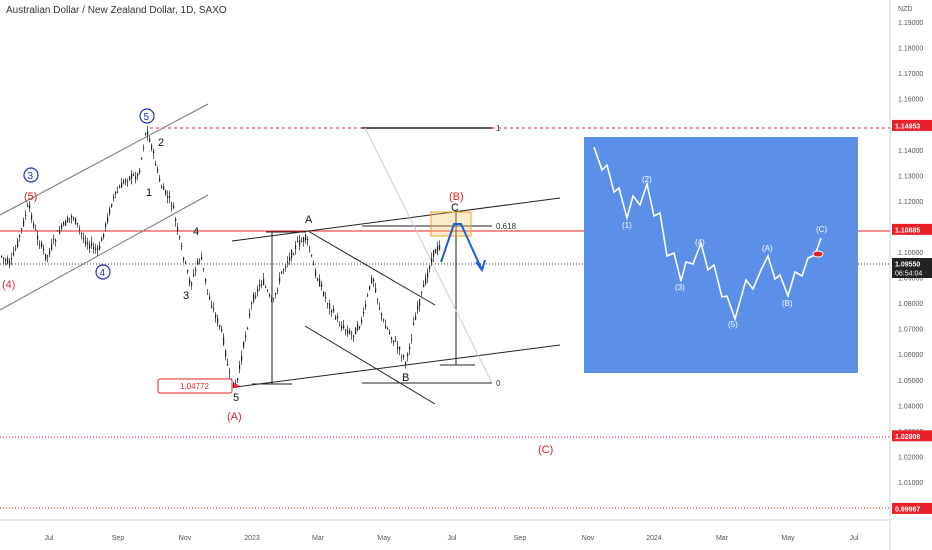 Image resolution: width=932 pixels, height=550 pixels. I want to click on projection-path, so click(461, 246).